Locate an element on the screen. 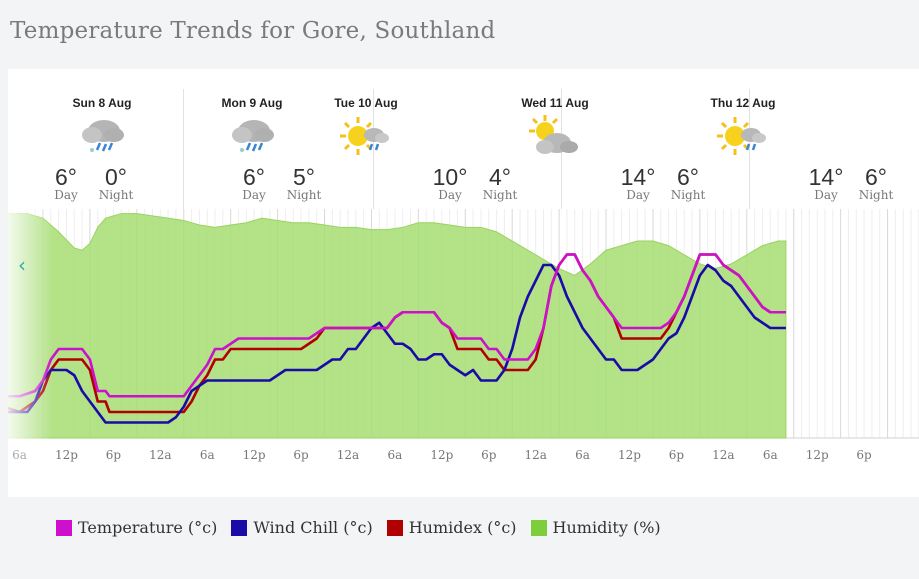 The height and width of the screenshot is (579, 919). day-temp: 10° is located at coordinates (450, 177).